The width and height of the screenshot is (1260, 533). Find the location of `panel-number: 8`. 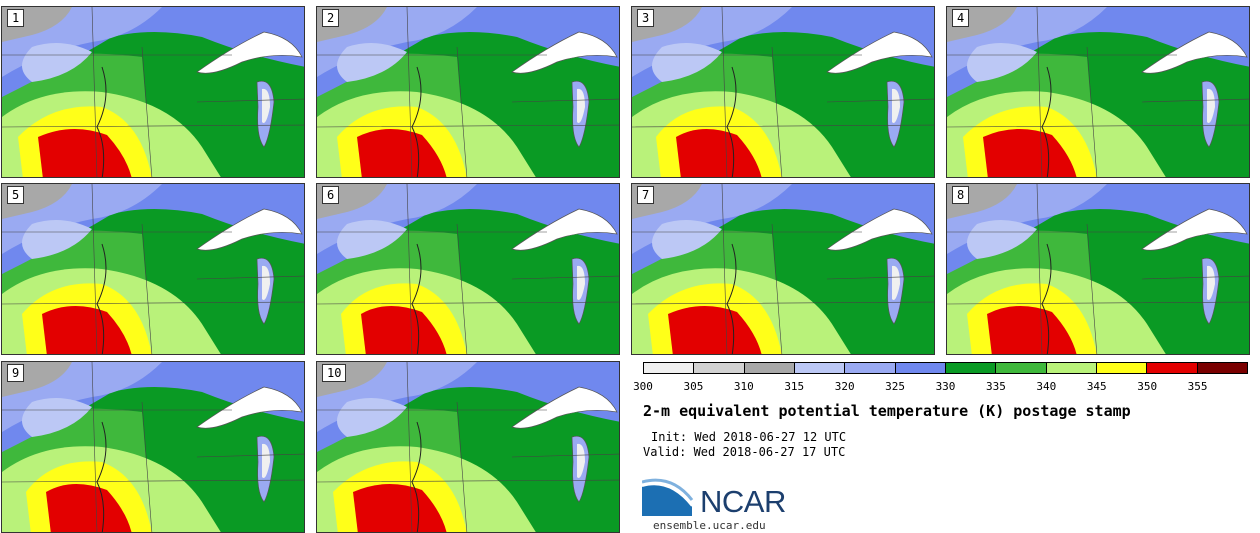

panel-number: 8 is located at coordinates (961, 195).